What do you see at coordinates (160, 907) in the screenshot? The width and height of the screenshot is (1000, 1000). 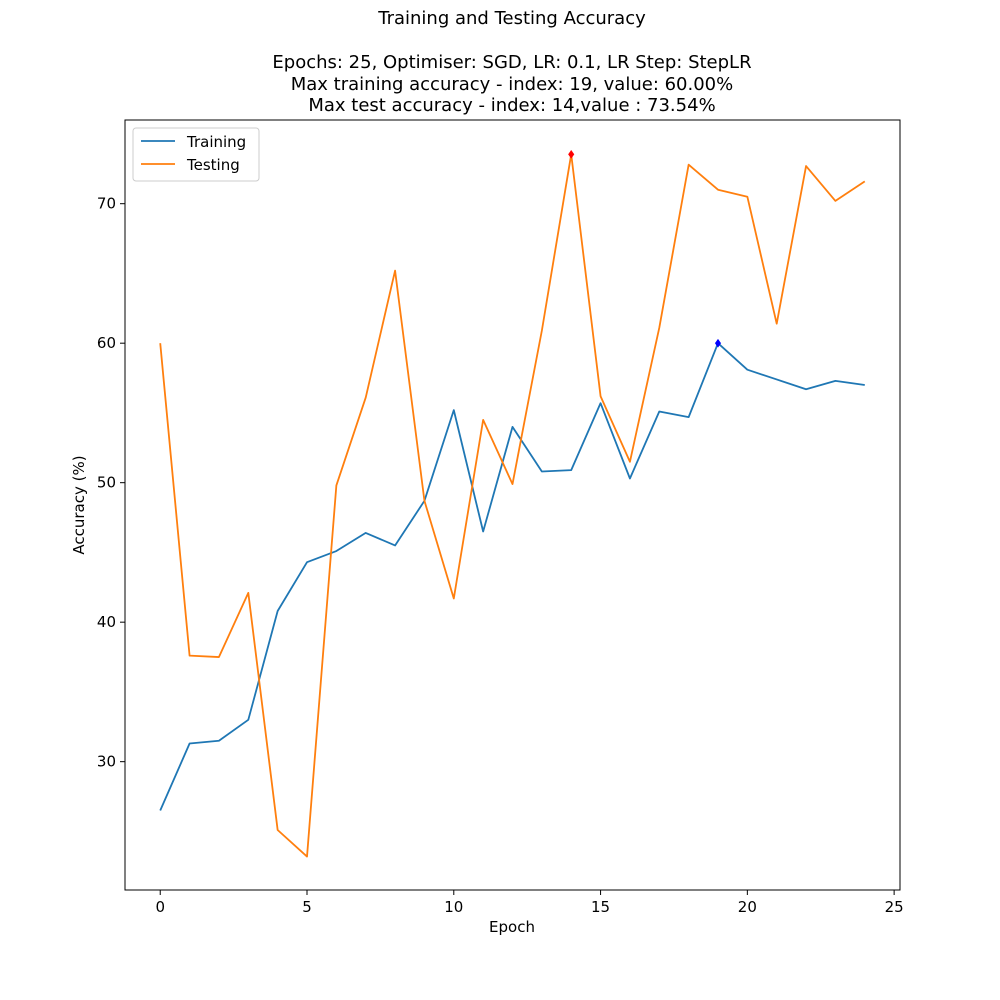 I see `x-tick-label: 0` at bounding box center [160, 907].